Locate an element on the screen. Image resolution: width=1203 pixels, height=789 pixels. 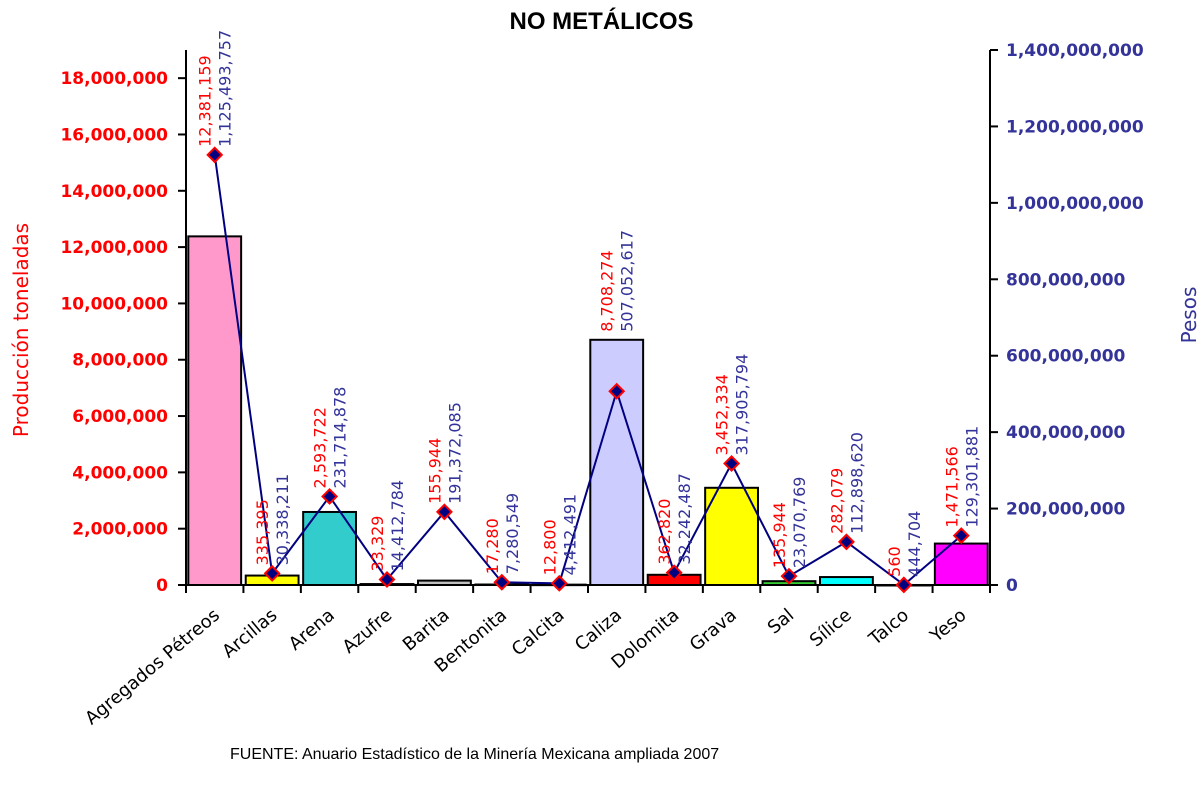
y-tick-label-right: 1,000,000,000 is located at coordinates (1075, 204).